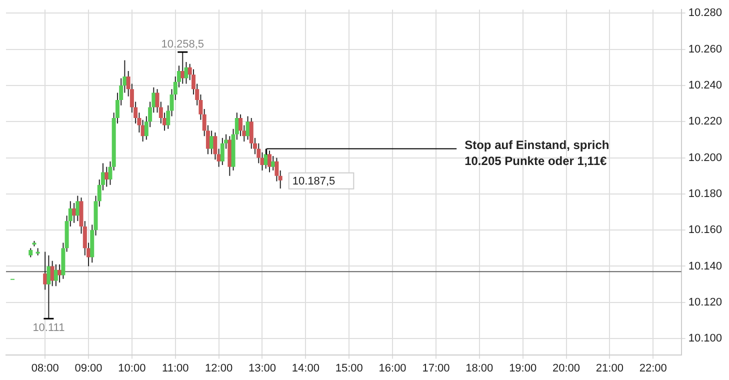  I want to click on y-tick-label: 10.180, so click(705, 194).